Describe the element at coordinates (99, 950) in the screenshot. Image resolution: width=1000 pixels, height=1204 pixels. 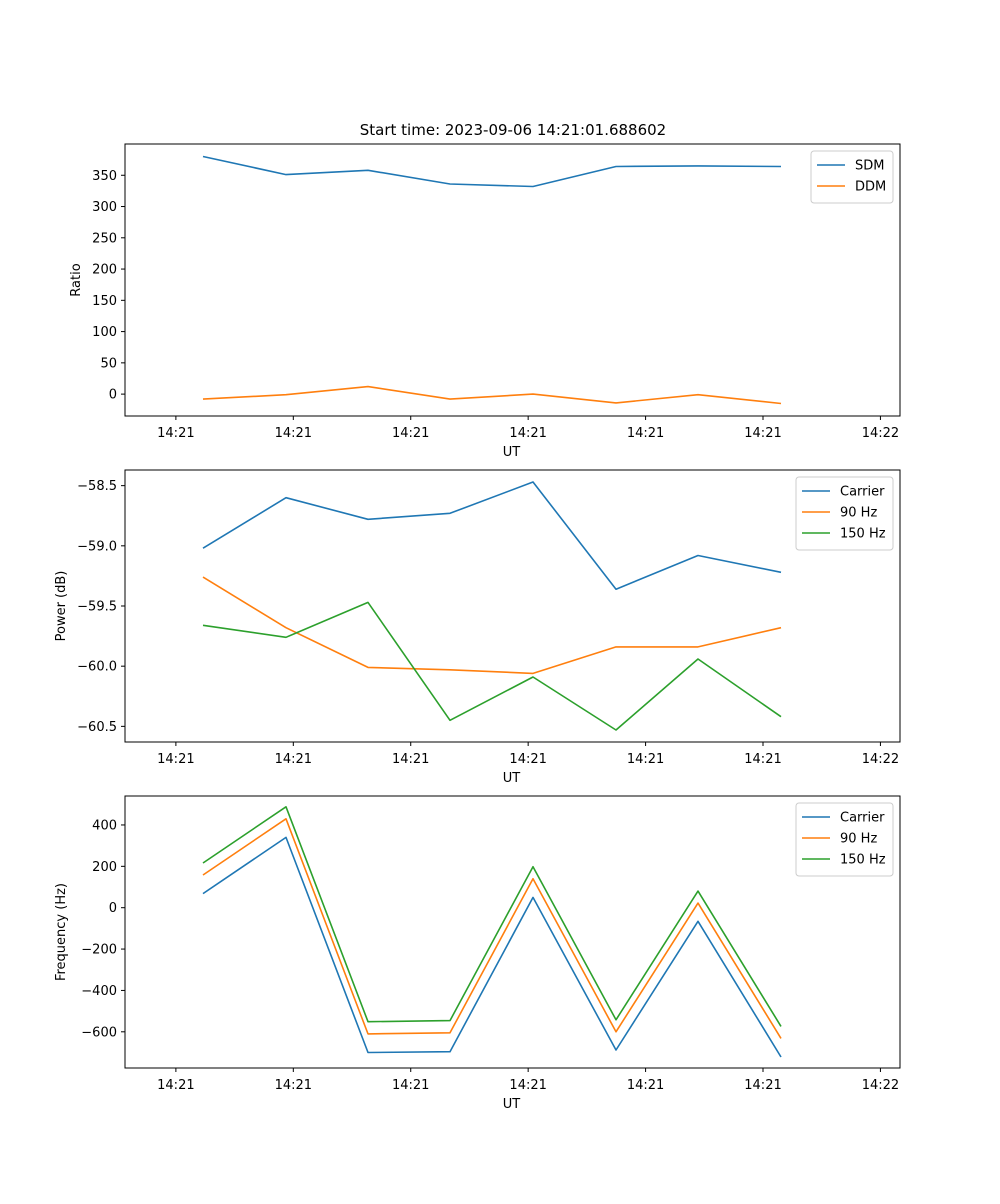
I see `y-tick-label: −200` at that location.